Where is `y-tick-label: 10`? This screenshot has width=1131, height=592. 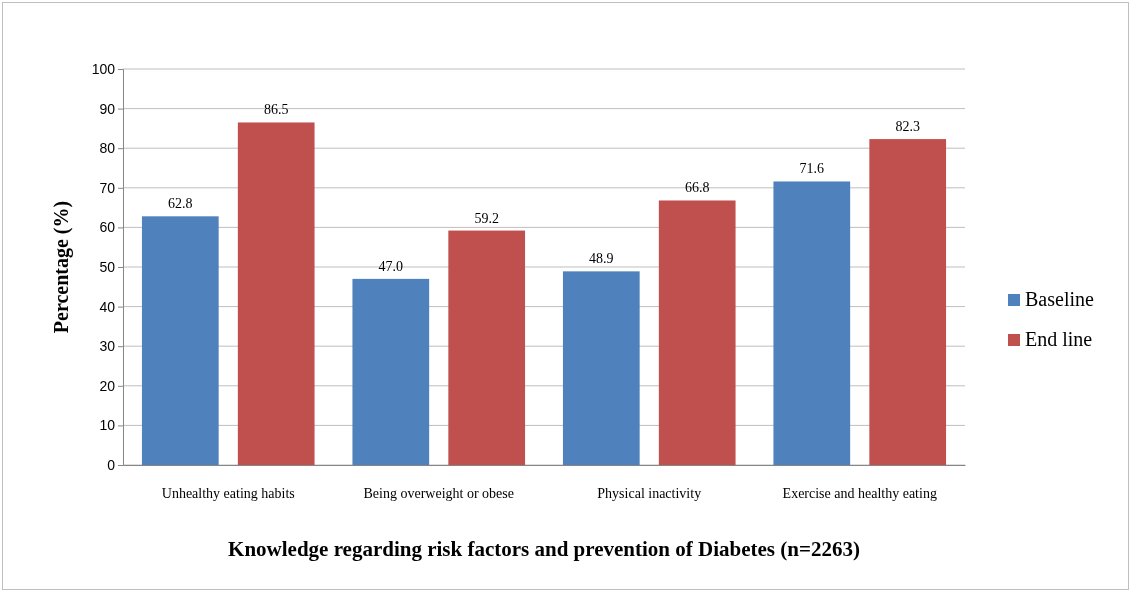 y-tick-label: 10 is located at coordinates (107, 425).